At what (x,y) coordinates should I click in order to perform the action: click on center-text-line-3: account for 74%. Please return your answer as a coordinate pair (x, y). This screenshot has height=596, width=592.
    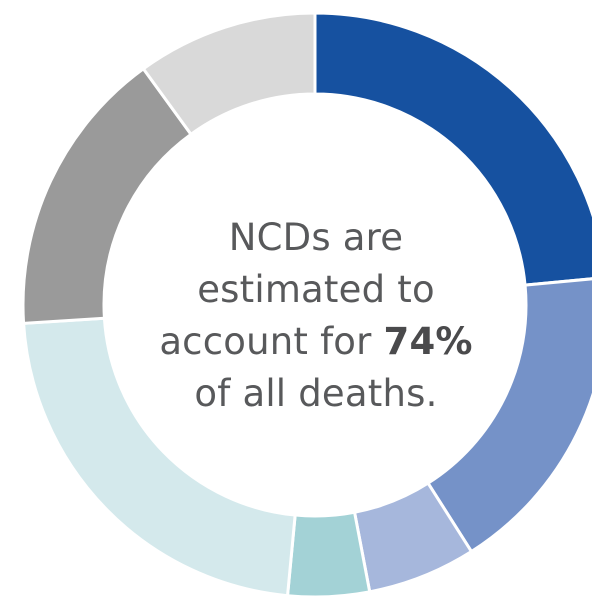
    Looking at the image, I should click on (316, 342).